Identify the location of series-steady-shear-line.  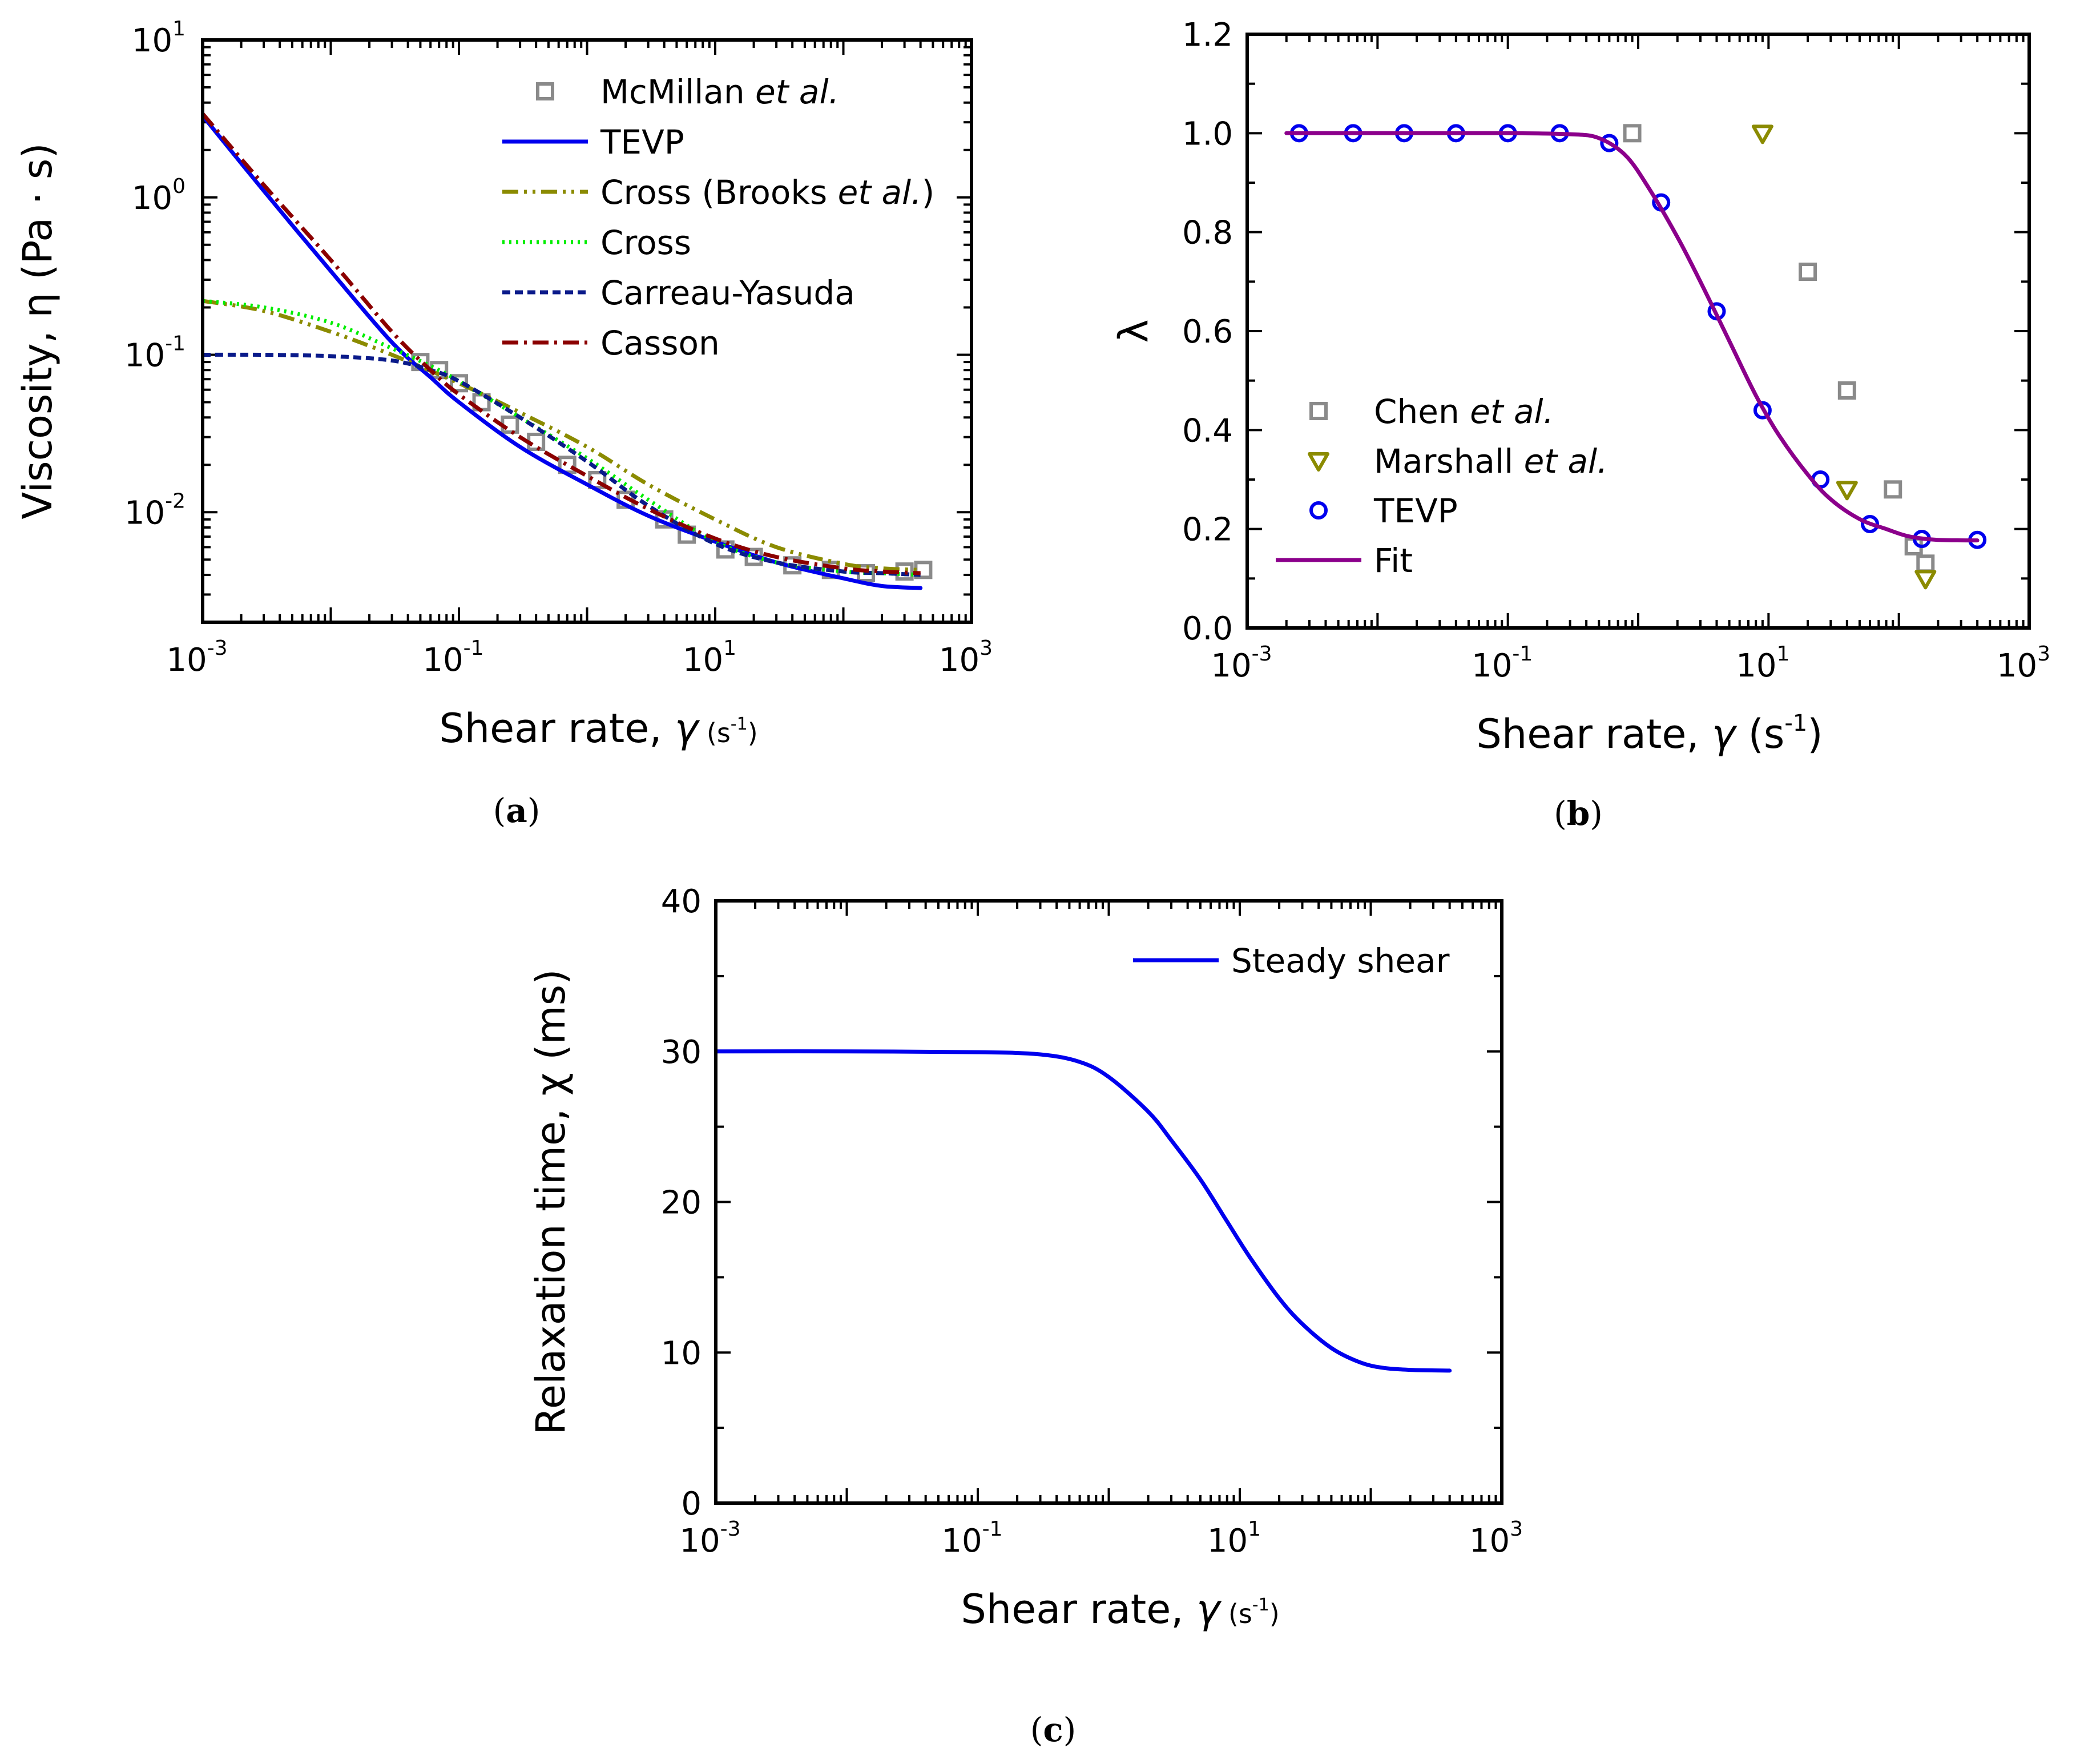
(1084, 1211).